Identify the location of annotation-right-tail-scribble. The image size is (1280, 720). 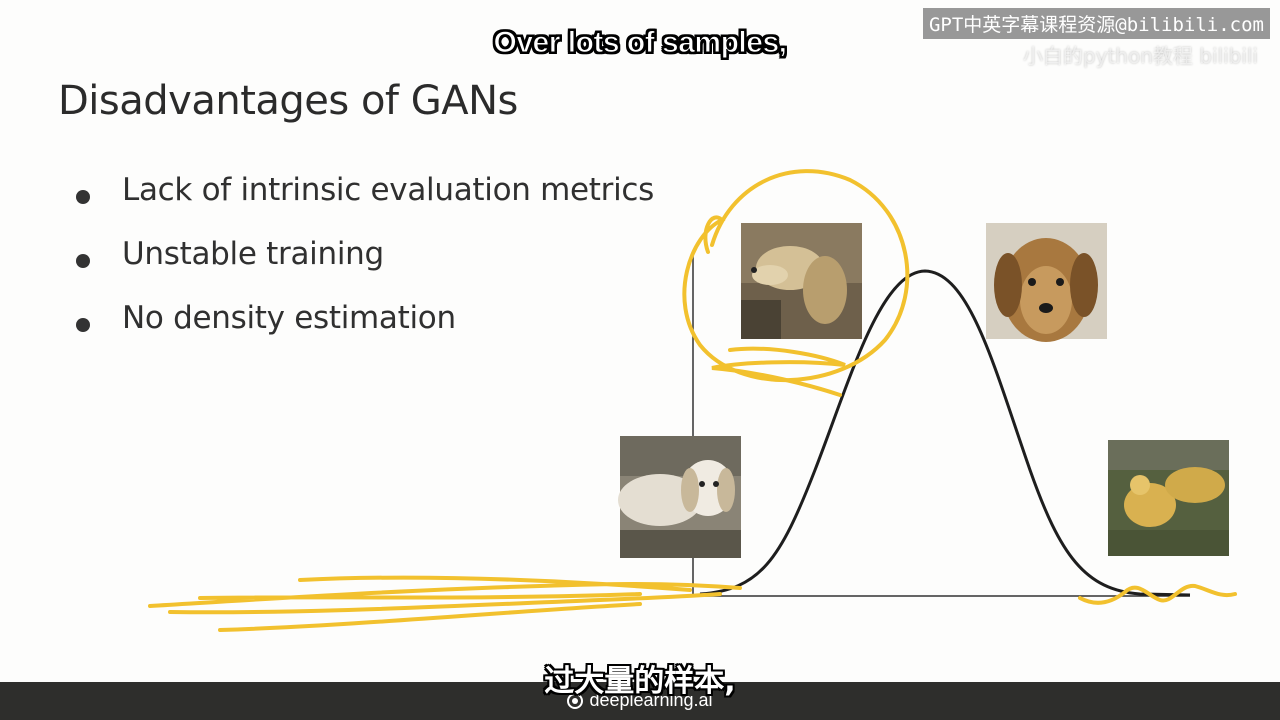
(1157, 594).